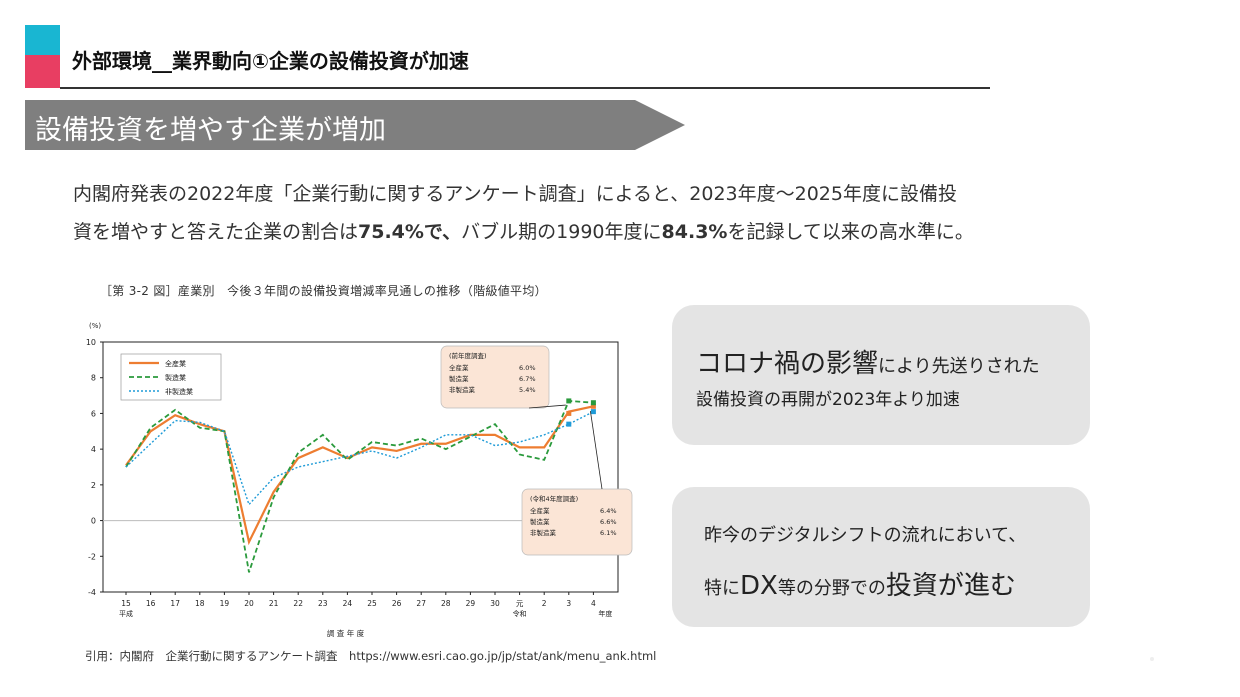 The image size is (1240, 697). I want to click on legend-label: 製造業, so click(175, 377).